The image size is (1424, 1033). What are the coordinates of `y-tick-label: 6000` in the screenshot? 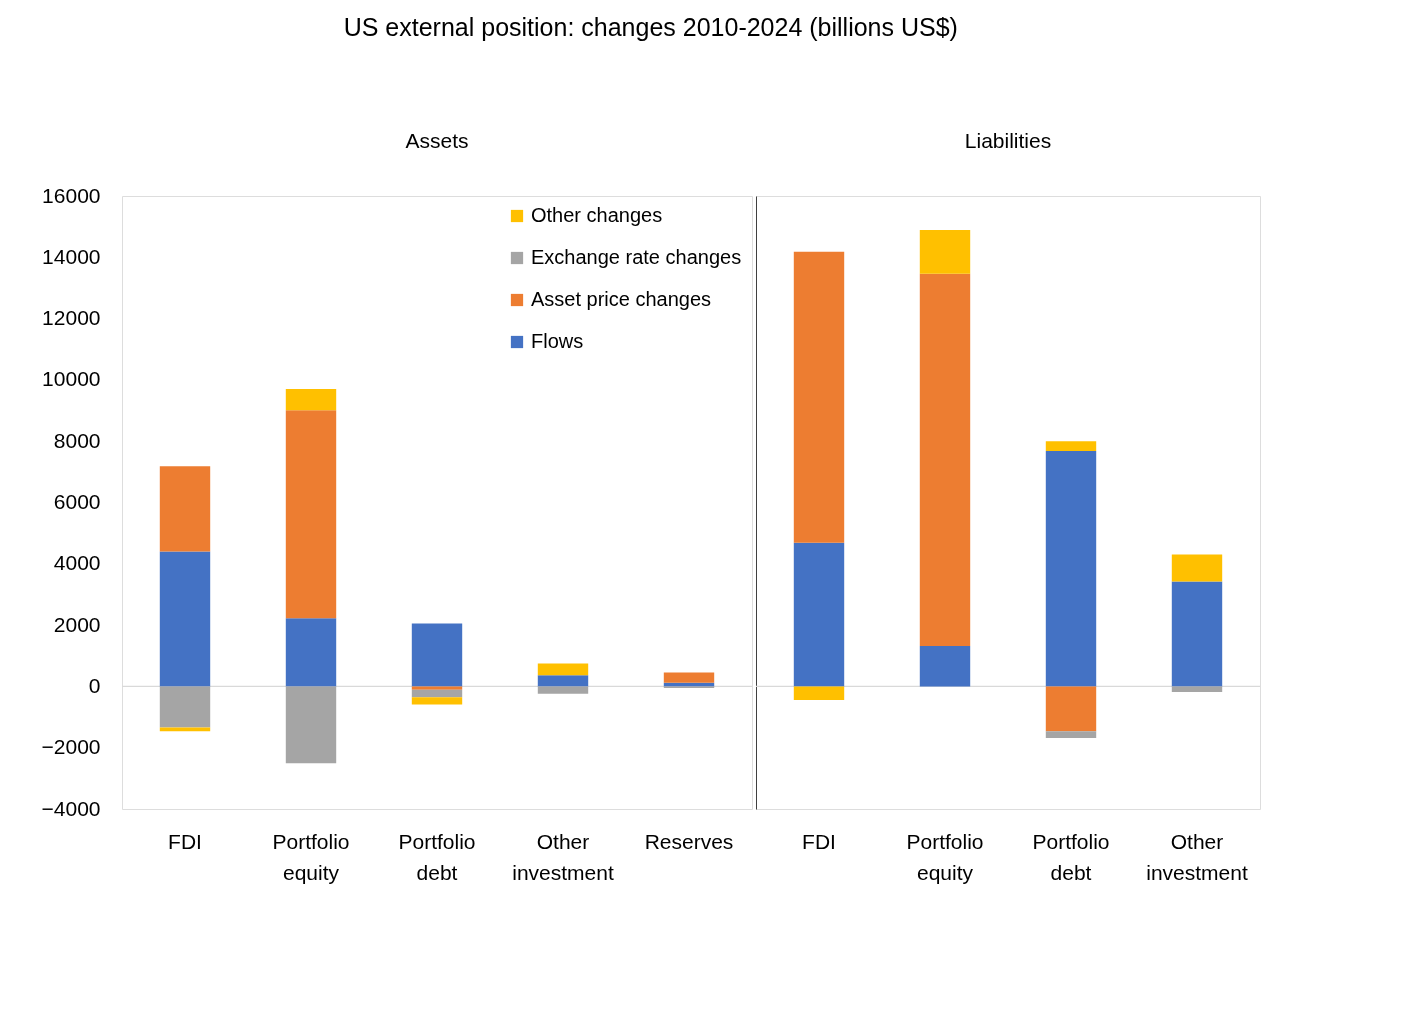 It's located at (77, 501).